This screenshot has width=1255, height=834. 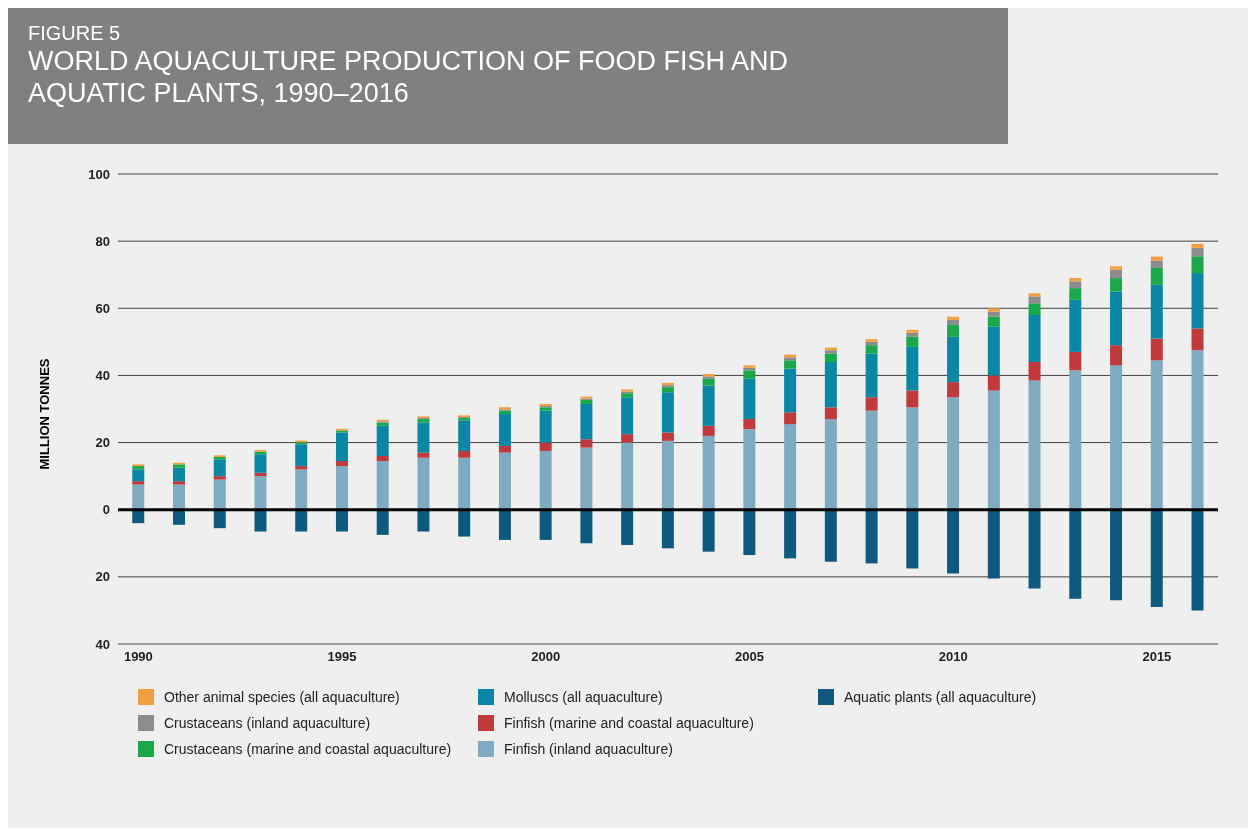 What do you see at coordinates (75, 33) in the screenshot?
I see `chart-subtitle: FIGURE 5` at bounding box center [75, 33].